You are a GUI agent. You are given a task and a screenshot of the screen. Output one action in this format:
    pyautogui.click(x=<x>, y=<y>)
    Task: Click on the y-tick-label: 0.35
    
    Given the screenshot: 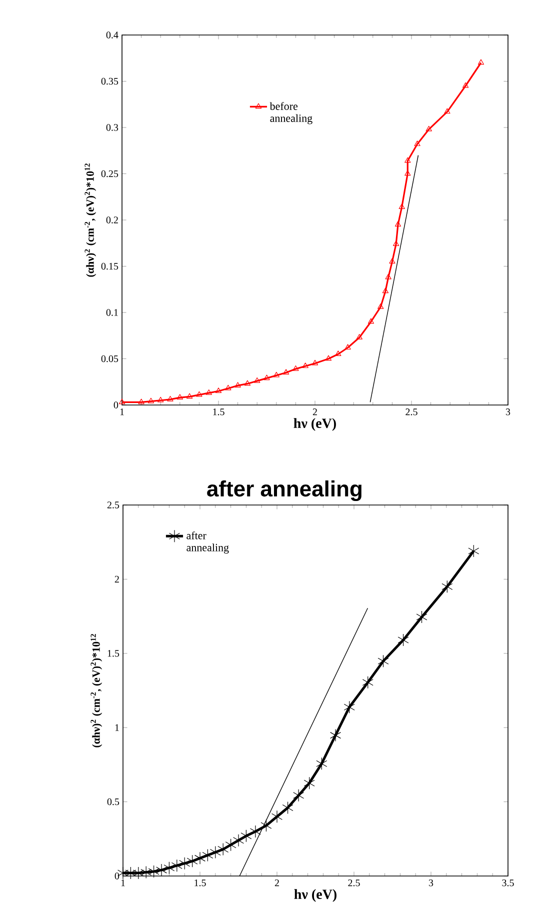 What is the action you would take?
    pyautogui.click(x=109, y=81)
    